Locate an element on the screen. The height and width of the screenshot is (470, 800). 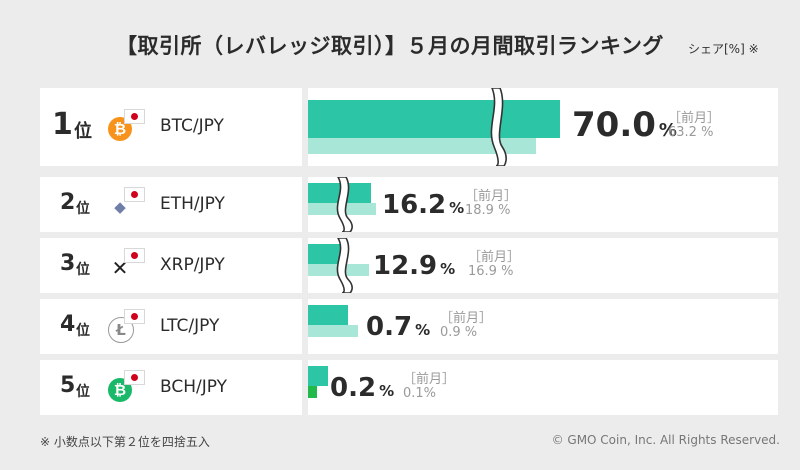
value-label: 12.9% is located at coordinates (414, 266).